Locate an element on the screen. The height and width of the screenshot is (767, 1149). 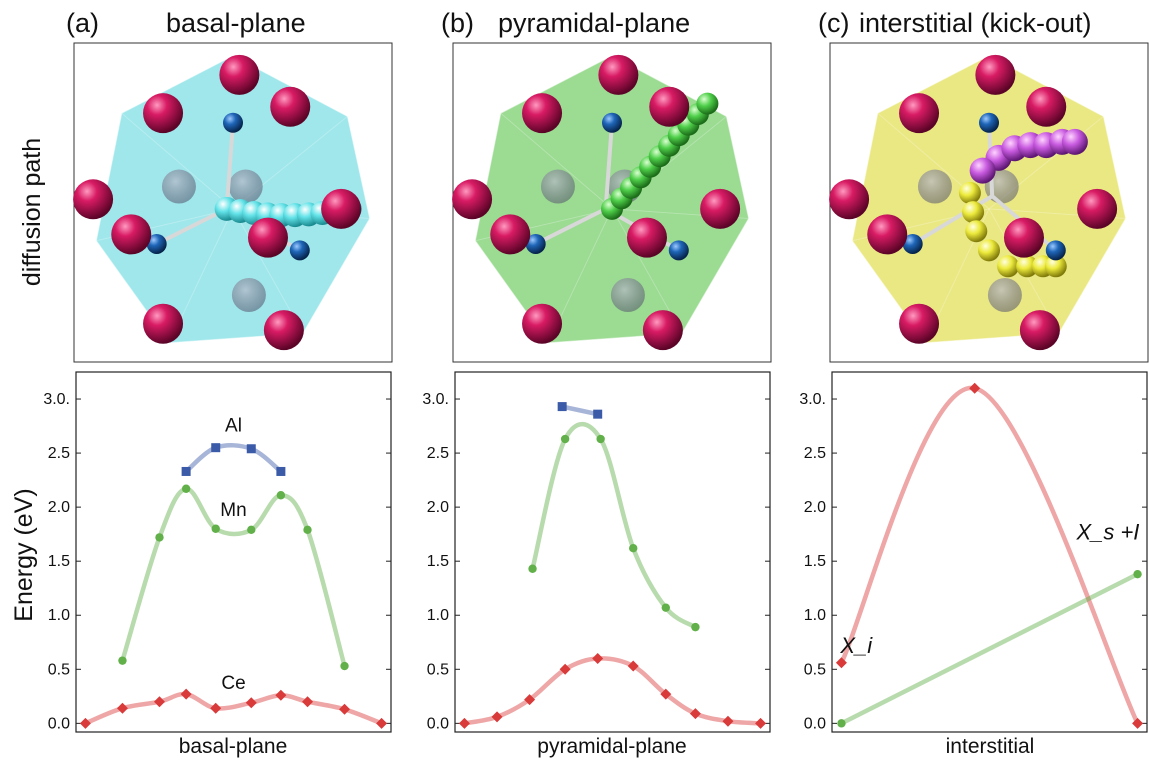
energy-chart-a: 0.0 0.5 1.0 1.5 2.0 2.5 3.0. Al Mn Ce is located at coordinates (217, 552).